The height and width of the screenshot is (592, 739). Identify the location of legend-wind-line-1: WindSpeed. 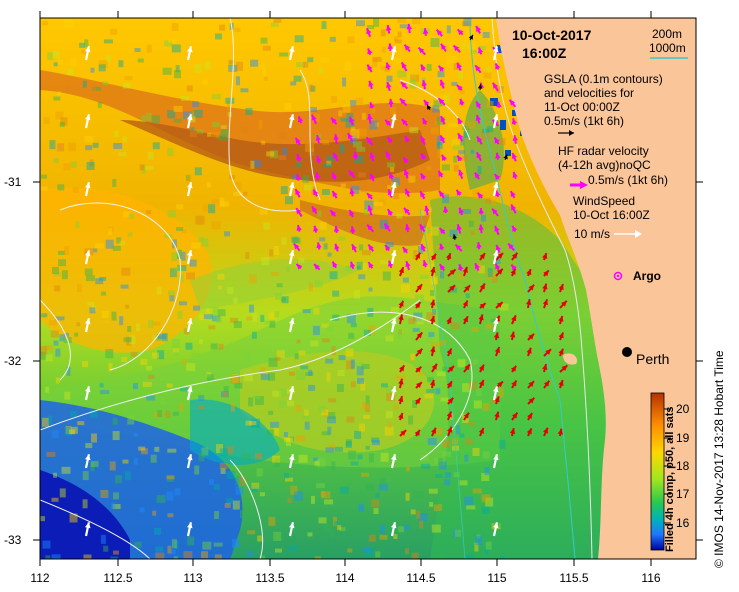
(604, 201).